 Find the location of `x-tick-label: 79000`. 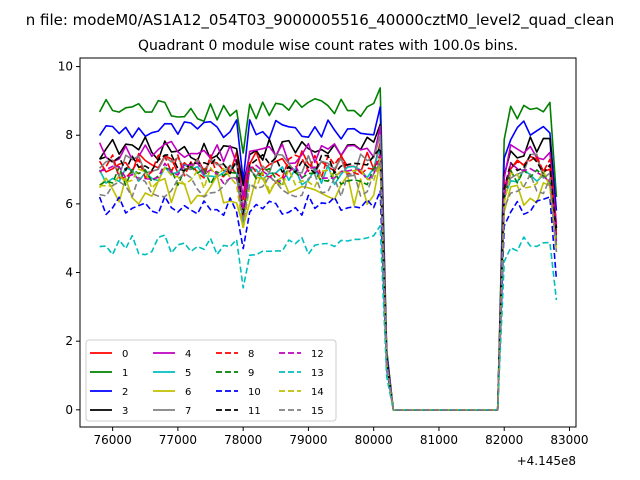

x-tick-label: 79000 is located at coordinates (308, 440).